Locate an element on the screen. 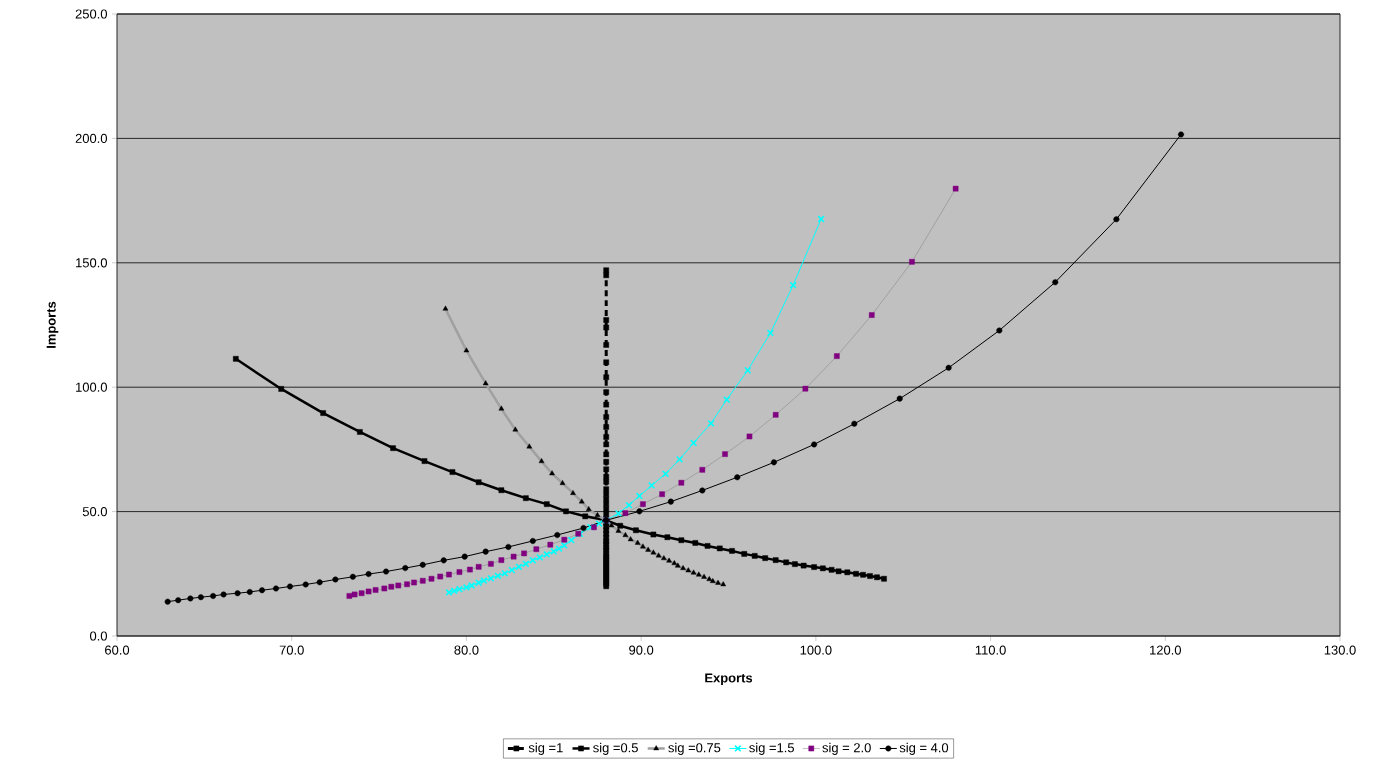 The image size is (1379, 781). x-tick-label: 100.0 is located at coordinates (816, 650).